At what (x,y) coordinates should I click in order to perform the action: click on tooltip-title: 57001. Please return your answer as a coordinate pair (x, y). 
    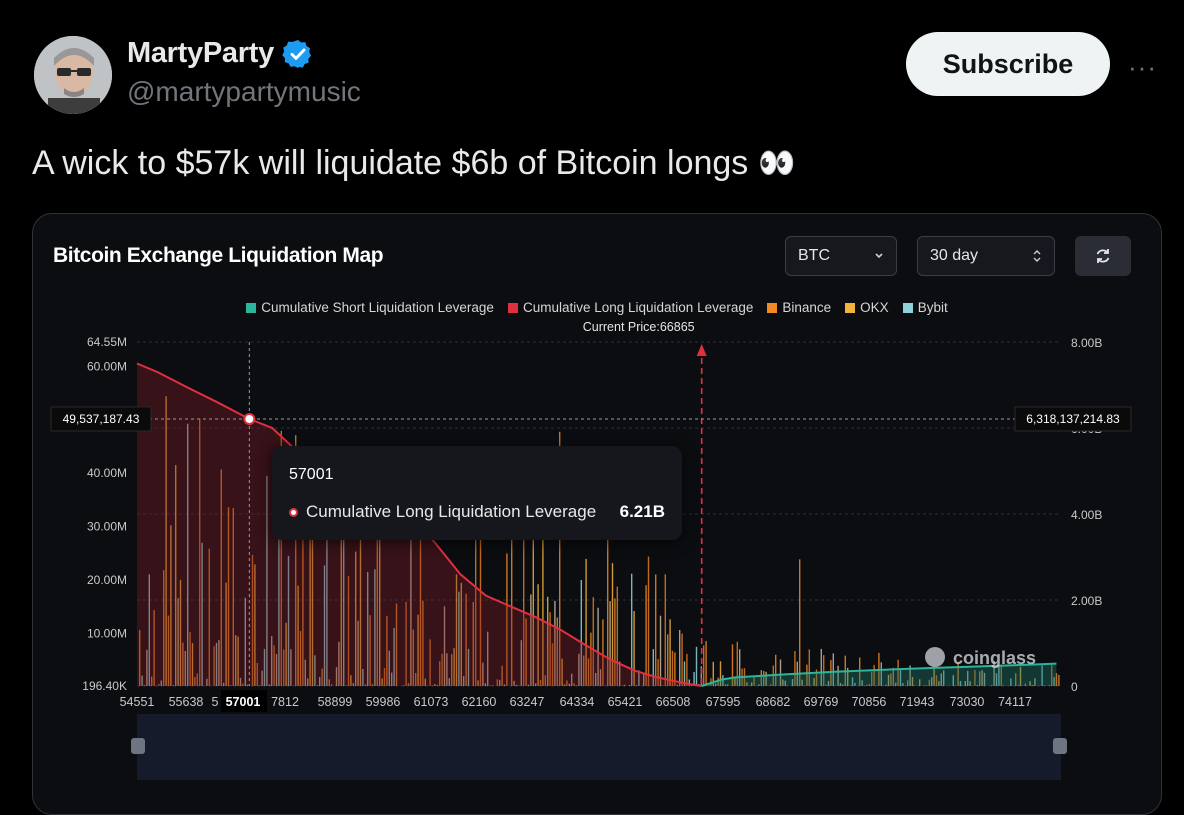
    Looking at the image, I should click on (311, 475).